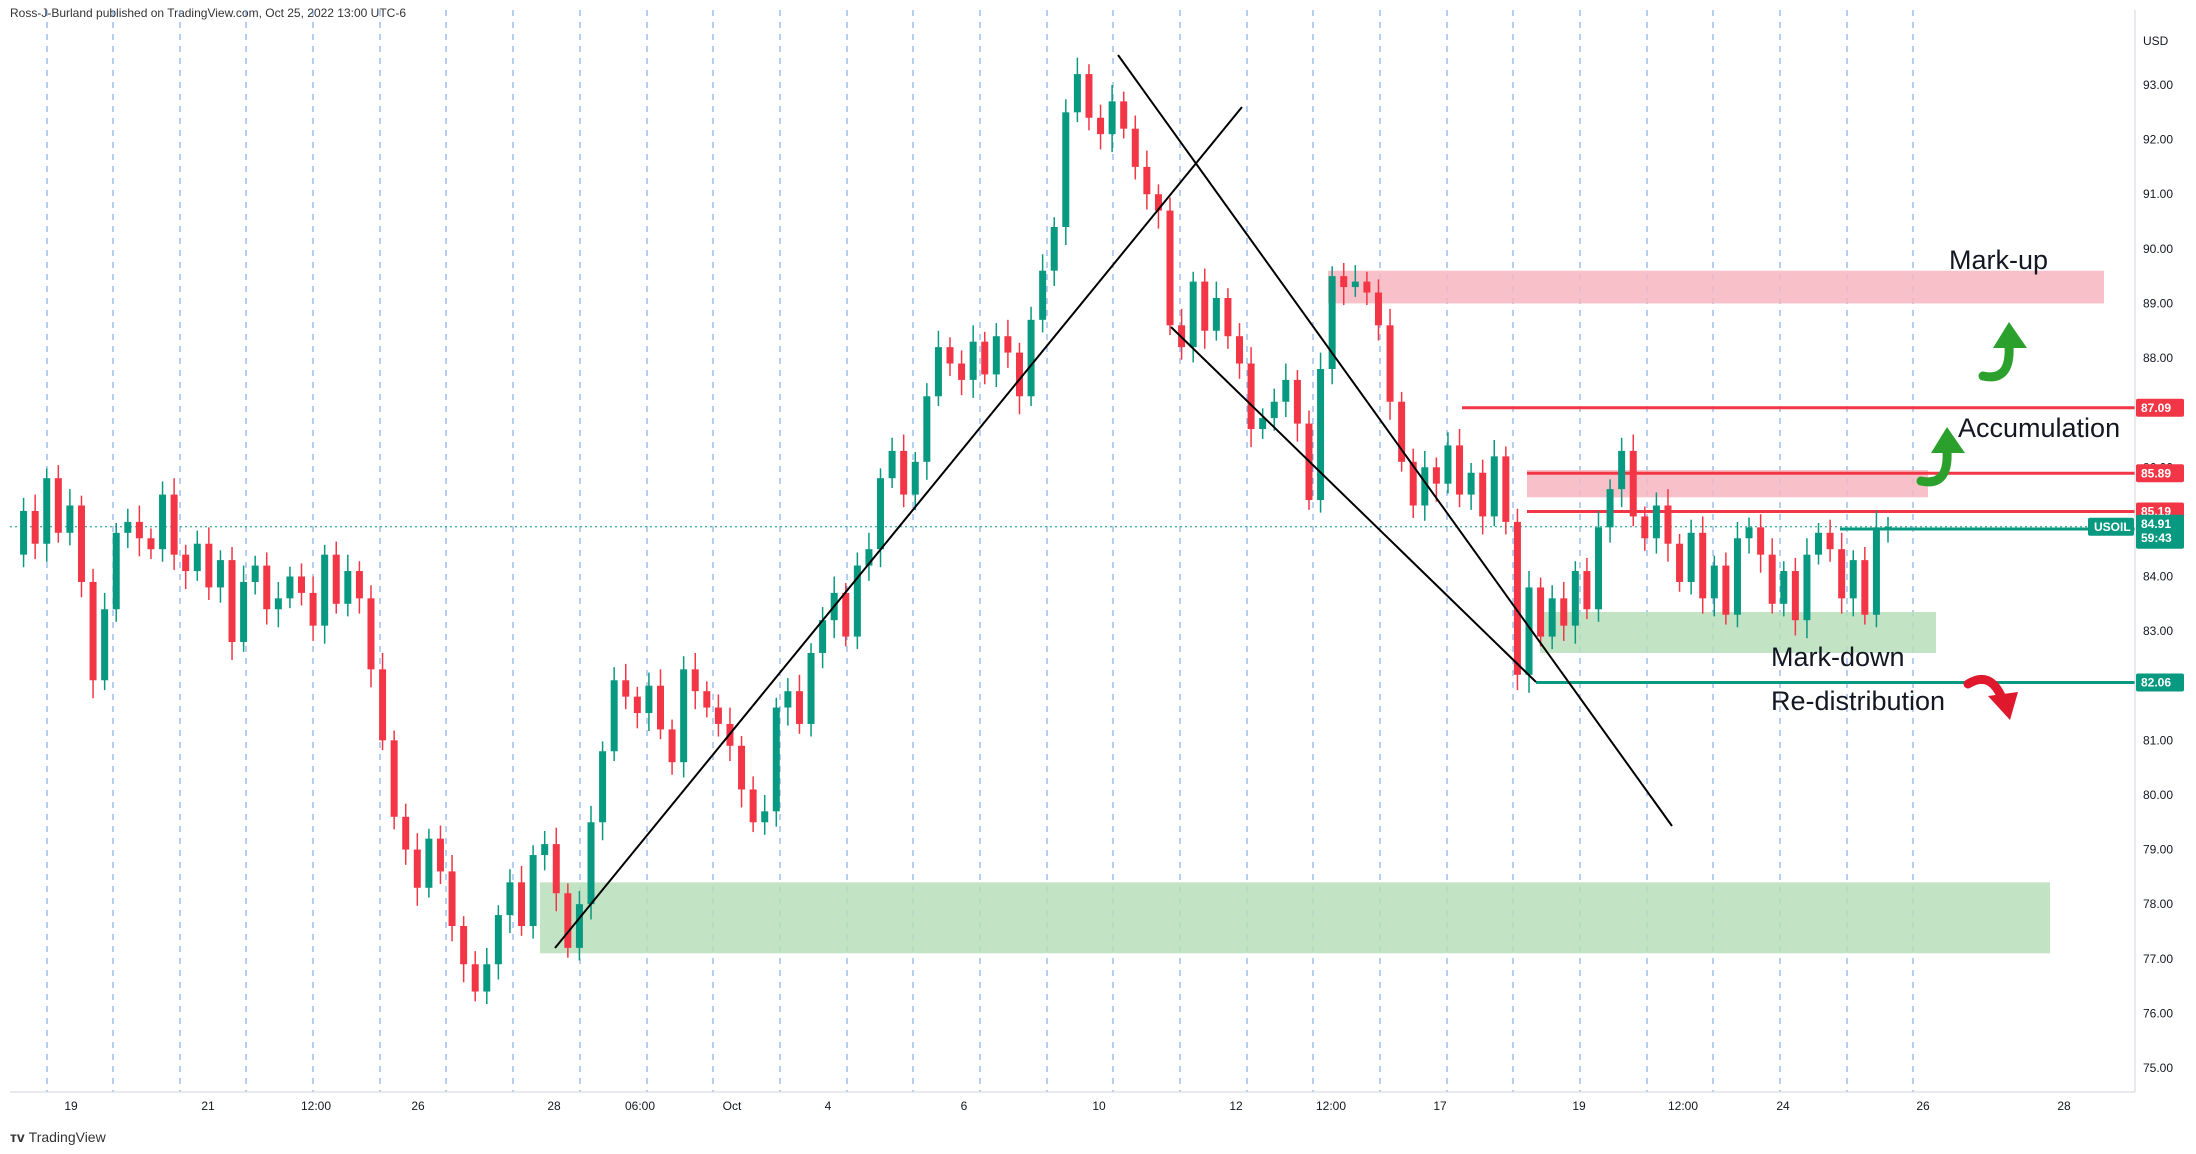 Image resolution: width=2196 pixels, height=1154 pixels. I want to click on y-tick-label: 89.00, so click(2158, 303).